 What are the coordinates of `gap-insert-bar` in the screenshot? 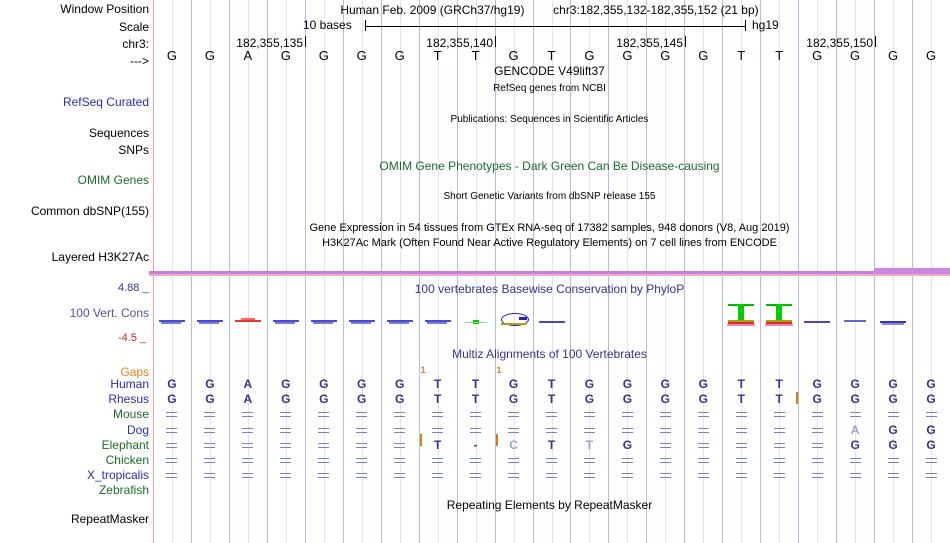 It's located at (797, 398).